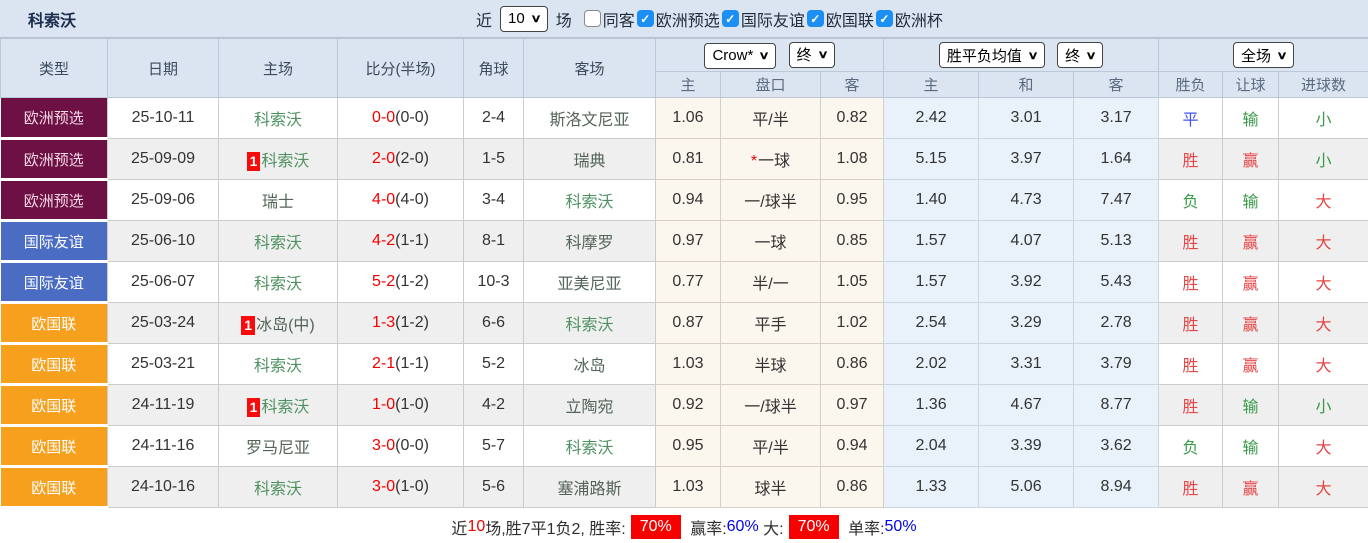 Image resolution: width=1368 pixels, height=543 pixels. I want to click on filter-checkboxes: 同客 ✓ 欧洲预选 ✓ 国际友谊 ✓ 欧国联 ✓ 欧洲杯, so click(759, 19).